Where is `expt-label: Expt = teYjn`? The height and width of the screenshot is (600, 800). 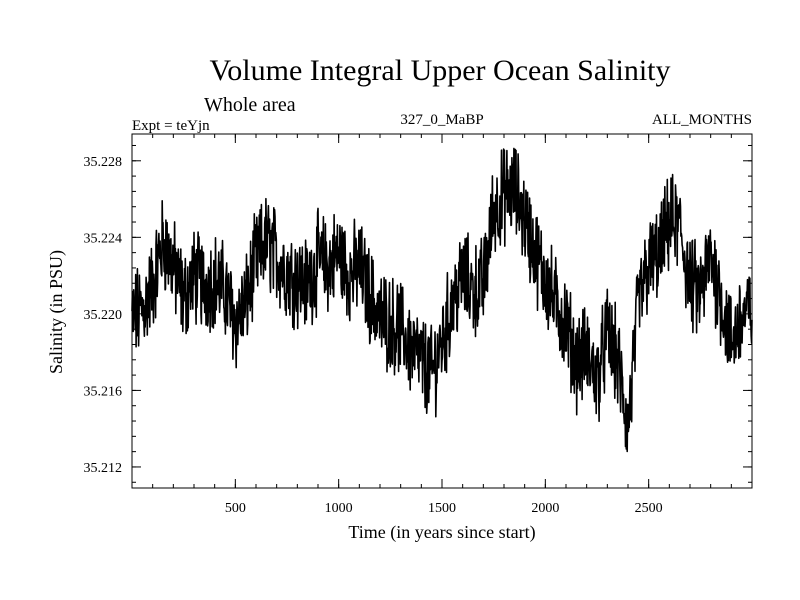 expt-label: Expt = teYjn is located at coordinates (171, 126).